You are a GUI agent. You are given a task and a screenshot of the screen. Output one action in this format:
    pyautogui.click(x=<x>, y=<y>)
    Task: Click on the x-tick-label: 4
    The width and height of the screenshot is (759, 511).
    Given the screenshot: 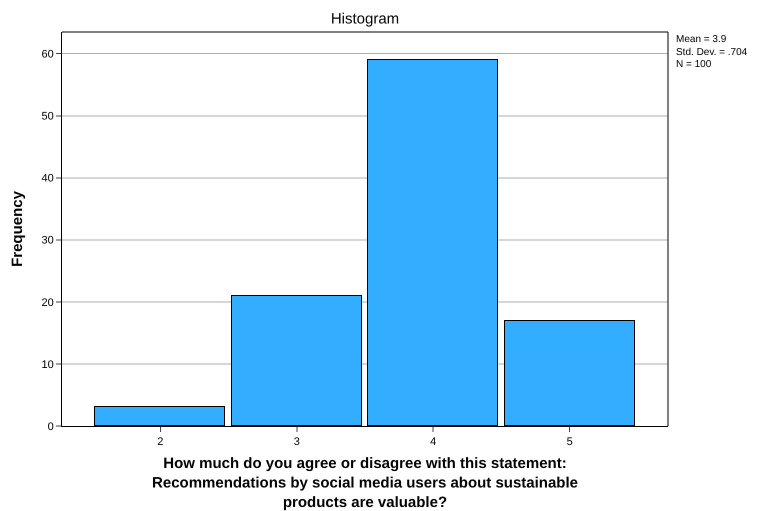 What is the action you would take?
    pyautogui.click(x=433, y=442)
    